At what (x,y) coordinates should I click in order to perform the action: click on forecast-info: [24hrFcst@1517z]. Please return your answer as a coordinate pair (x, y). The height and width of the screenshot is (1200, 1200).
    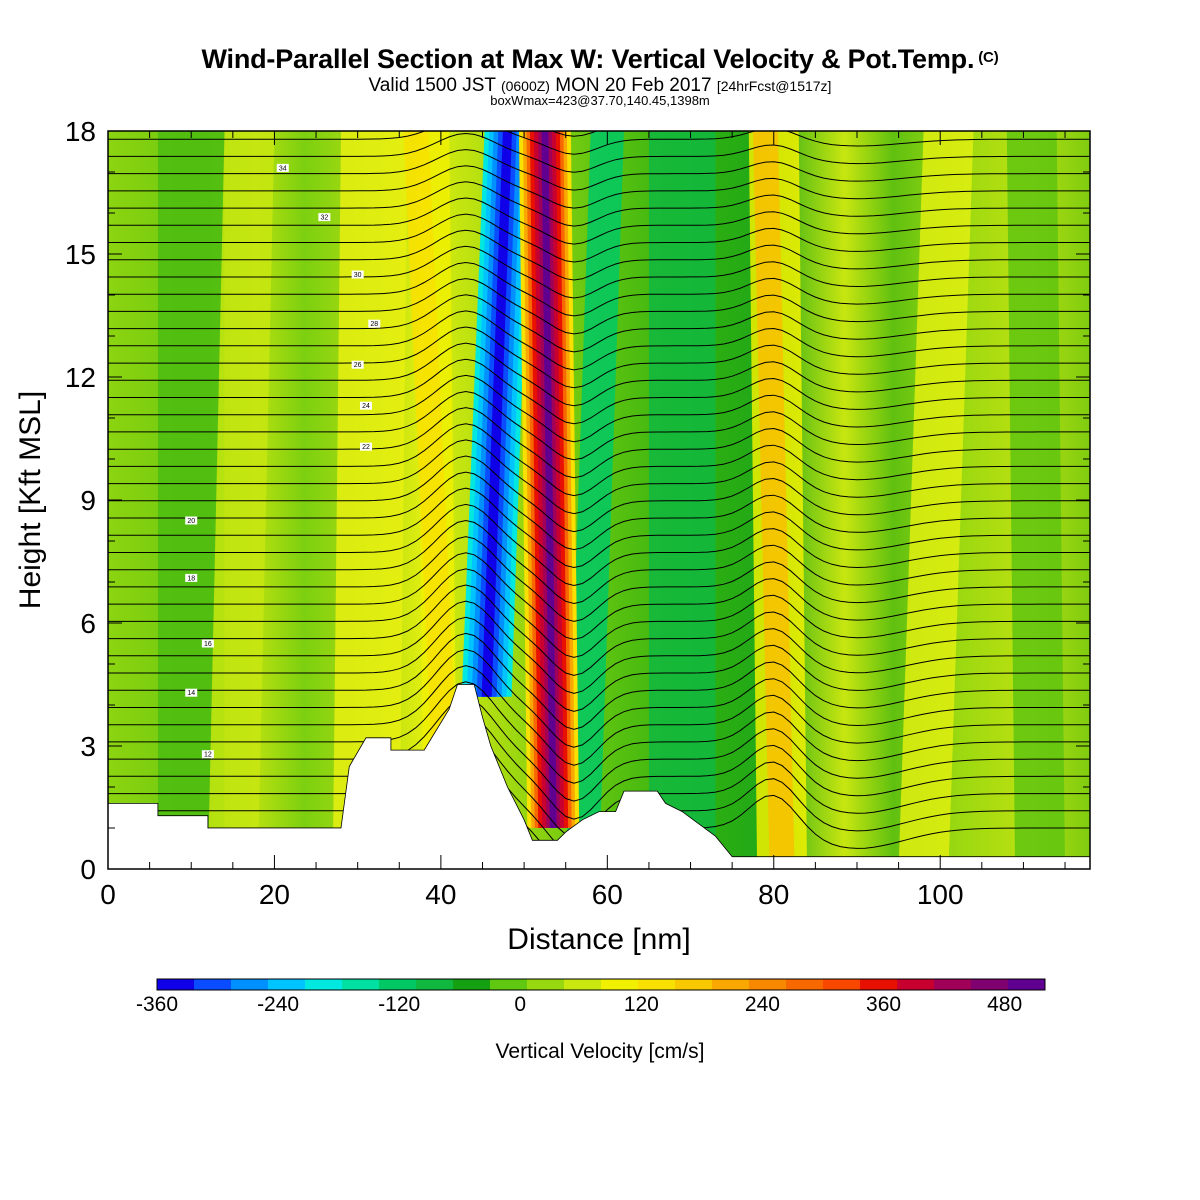
    Looking at the image, I should click on (774, 86).